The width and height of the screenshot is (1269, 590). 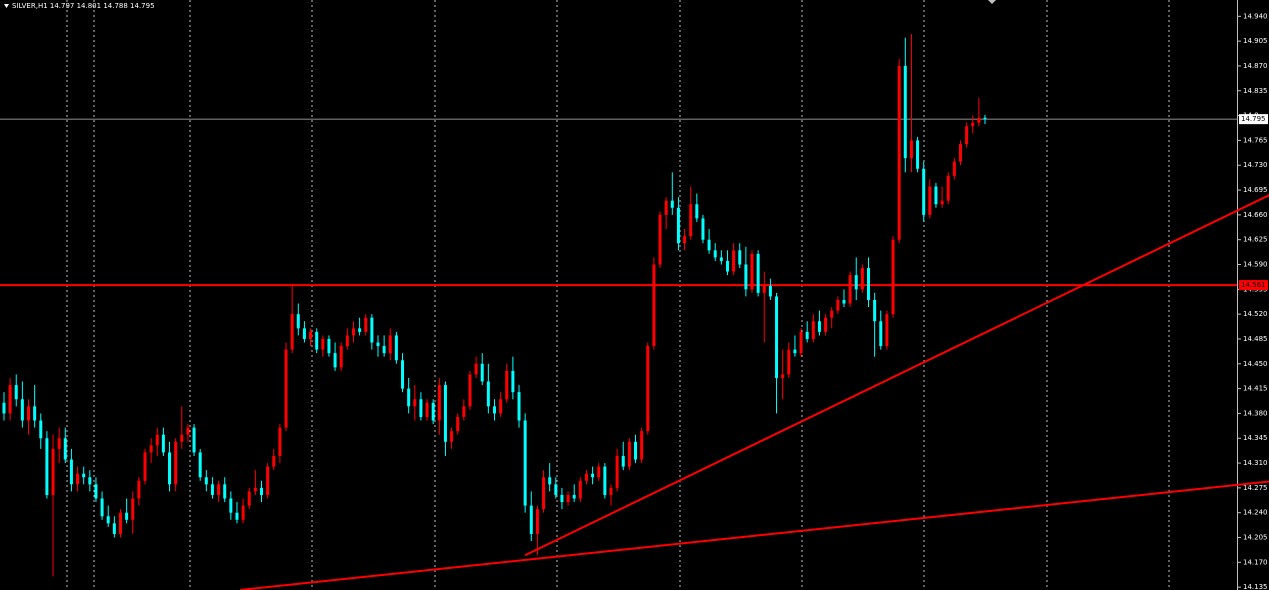 I want to click on y-tick-label: 14.310, so click(x=1255, y=463).